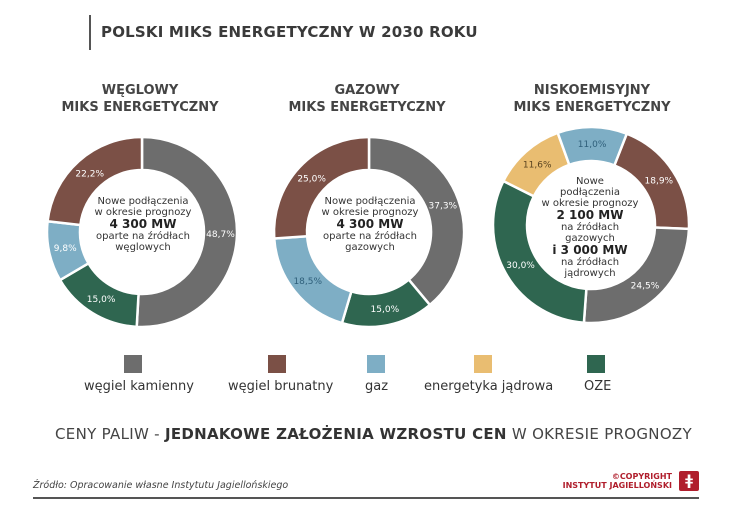 The width and height of the screenshot is (747, 516). What do you see at coordinates (220, 235) in the screenshot?
I see `donut-0-label-0: 48,7%` at bounding box center [220, 235].